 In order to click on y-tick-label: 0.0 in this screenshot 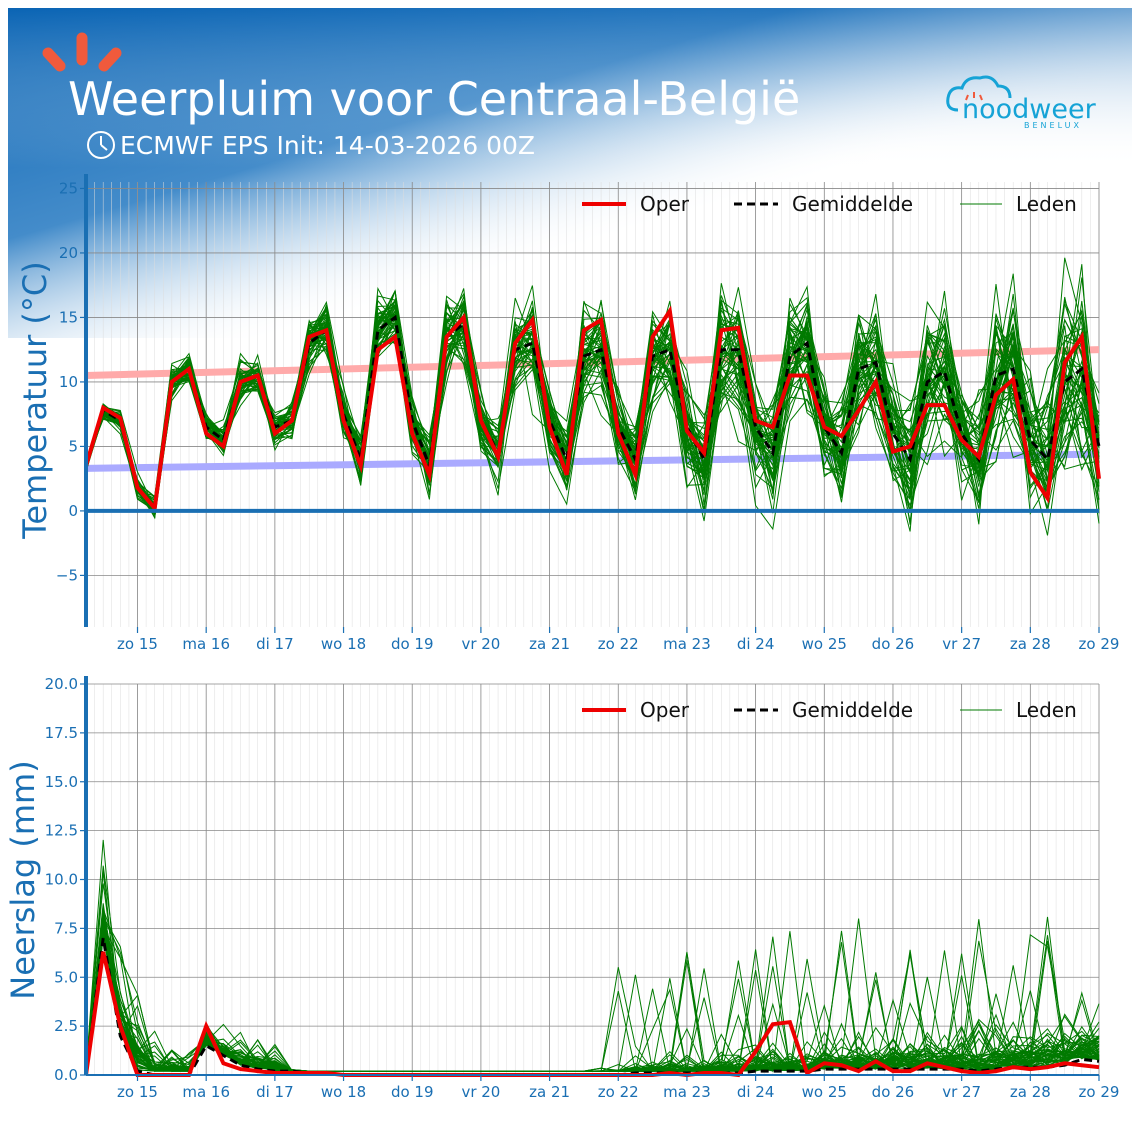, I will do `click(66, 1075)`.